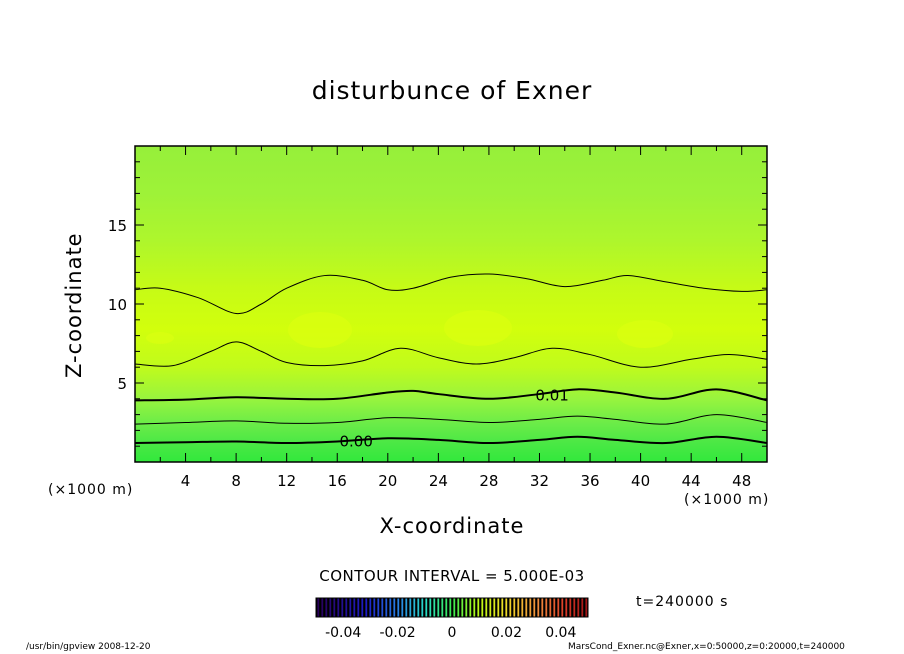 This screenshot has height=654, width=904. I want to click on x-tick-label: 36, so click(589, 481).